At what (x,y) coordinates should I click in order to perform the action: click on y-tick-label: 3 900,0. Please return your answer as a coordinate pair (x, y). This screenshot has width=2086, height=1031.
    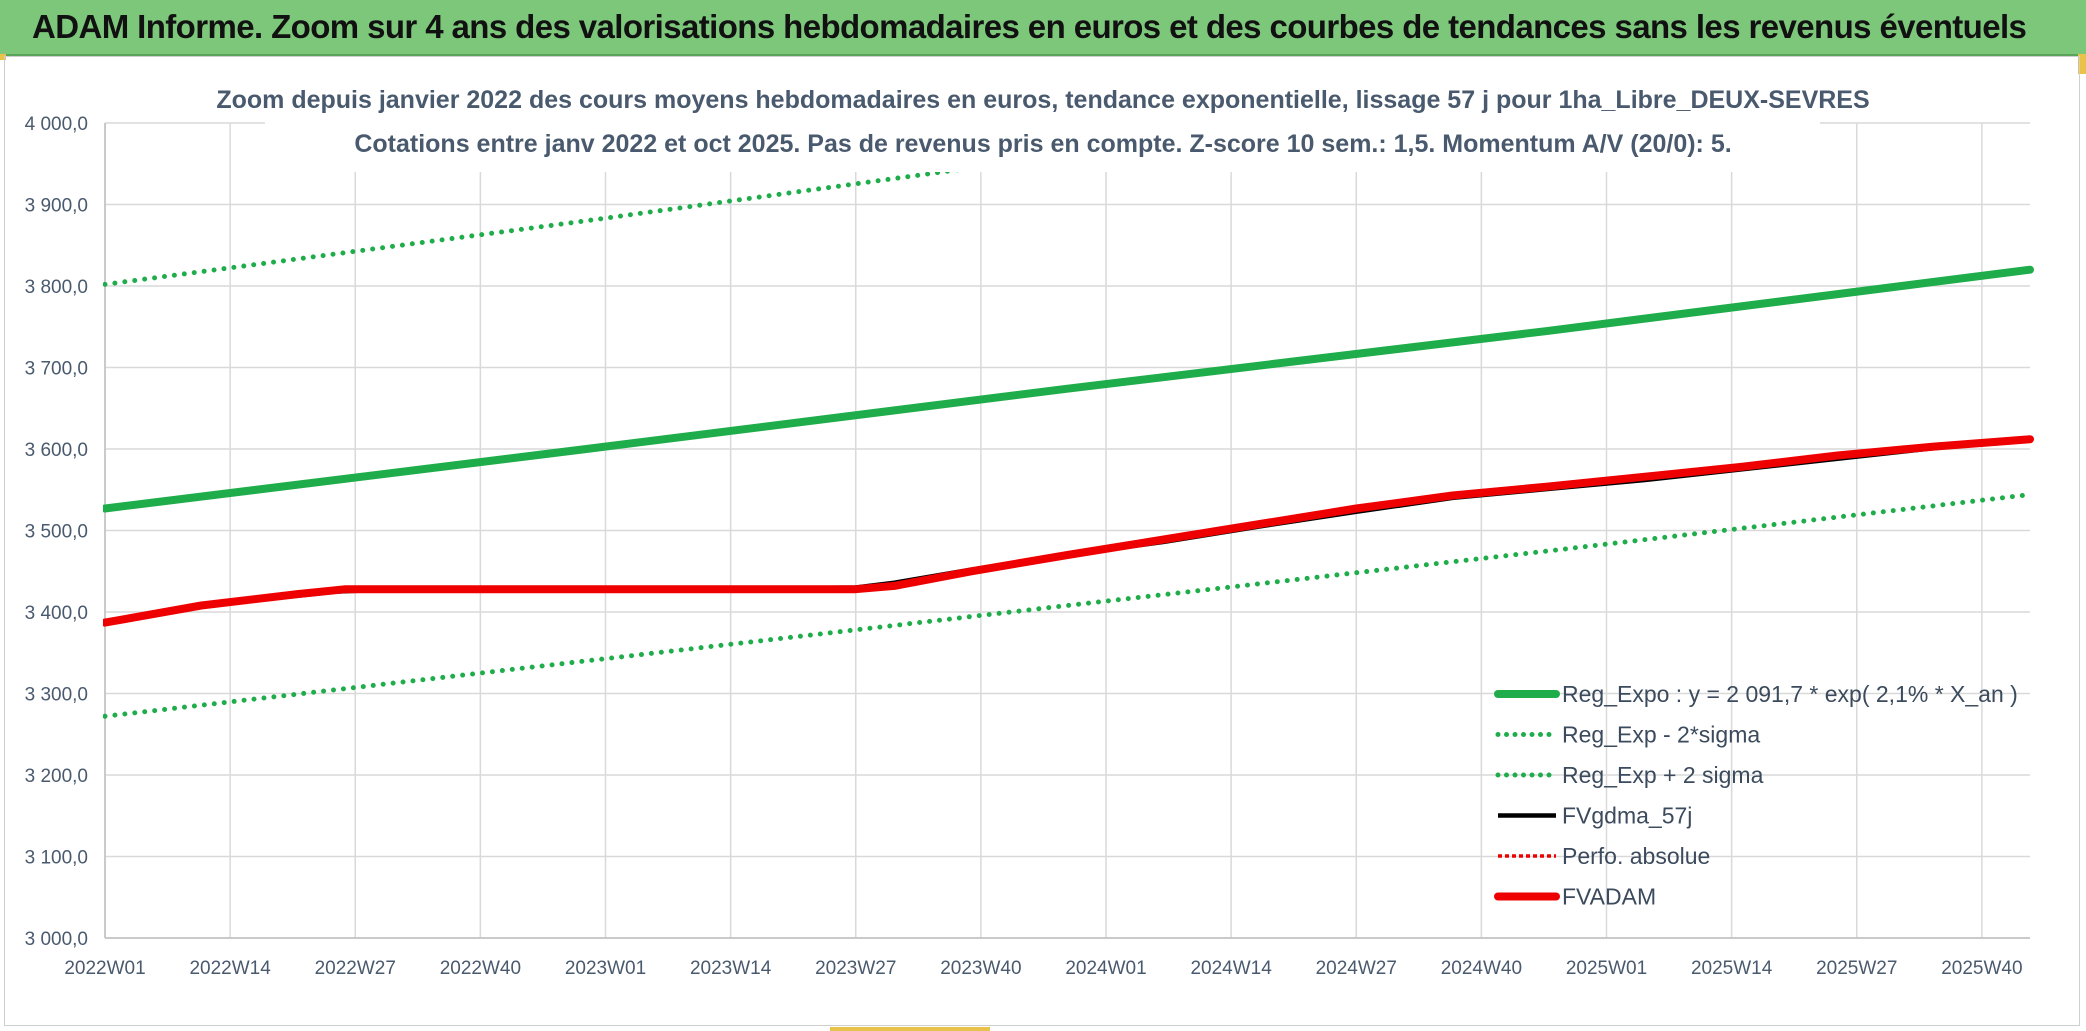
    Looking at the image, I should click on (56, 206).